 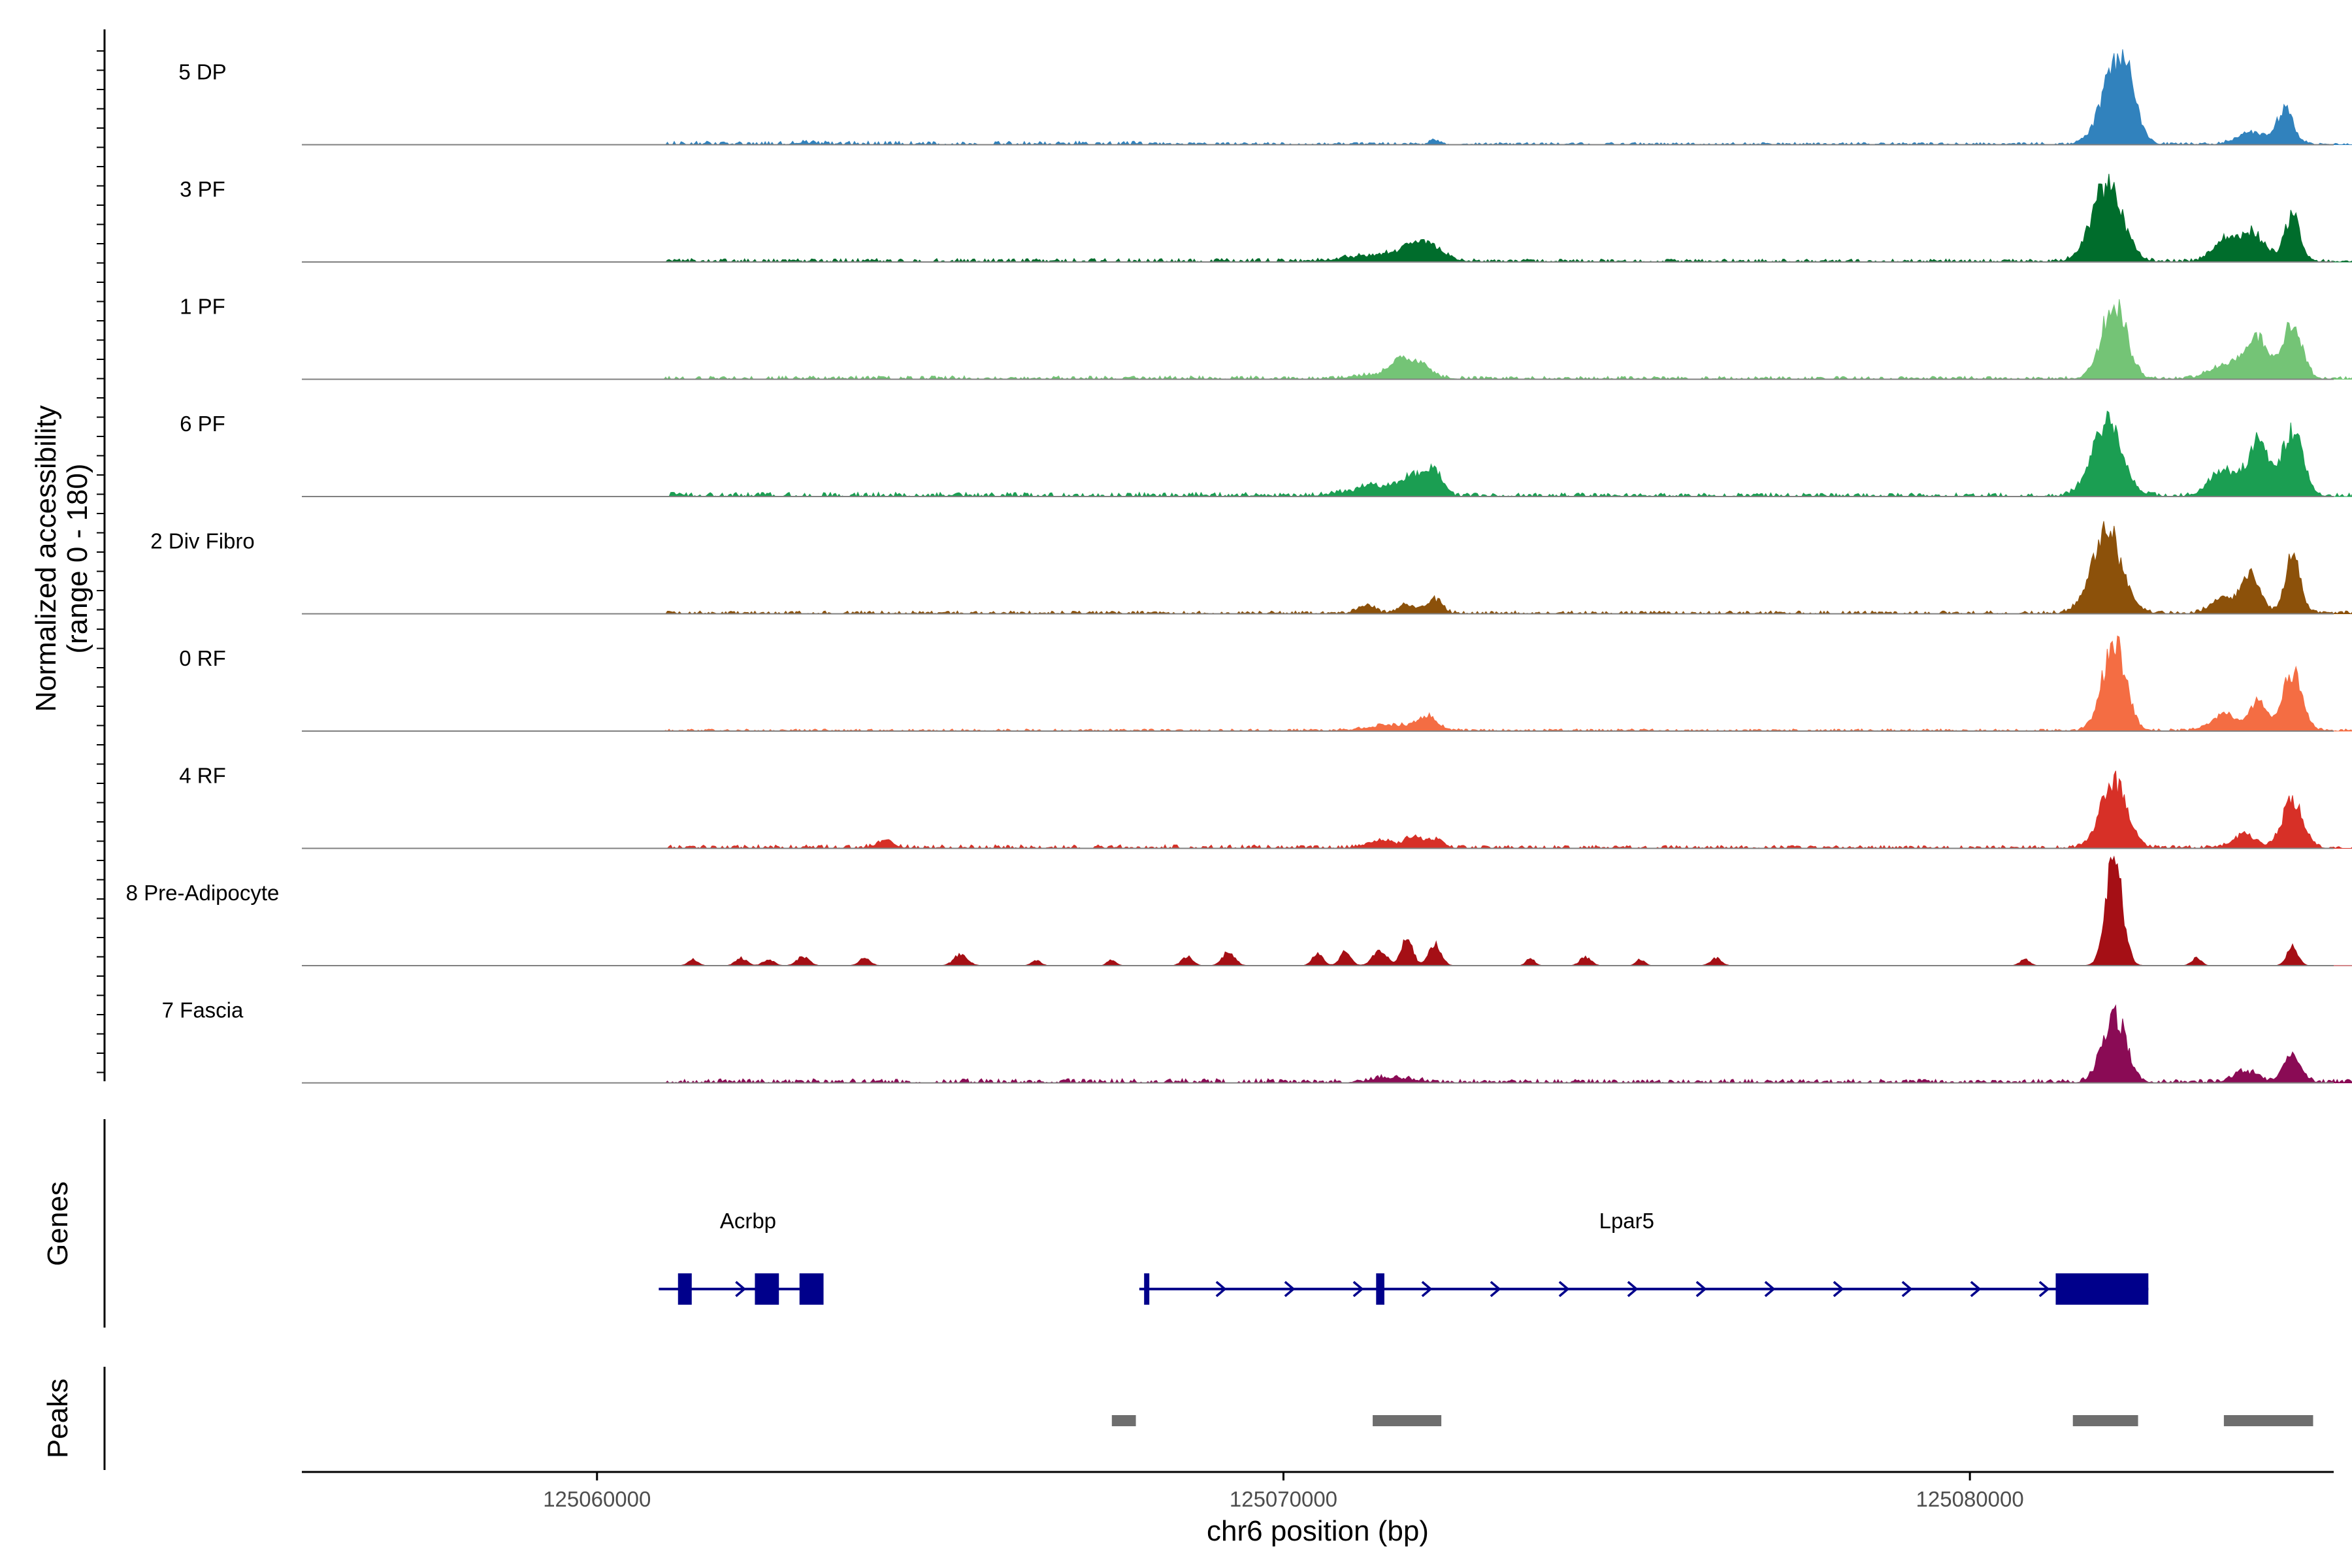 What do you see at coordinates (1257, 1041) in the screenshot?
I see `track-7-fascia: 7 Fascia` at bounding box center [1257, 1041].